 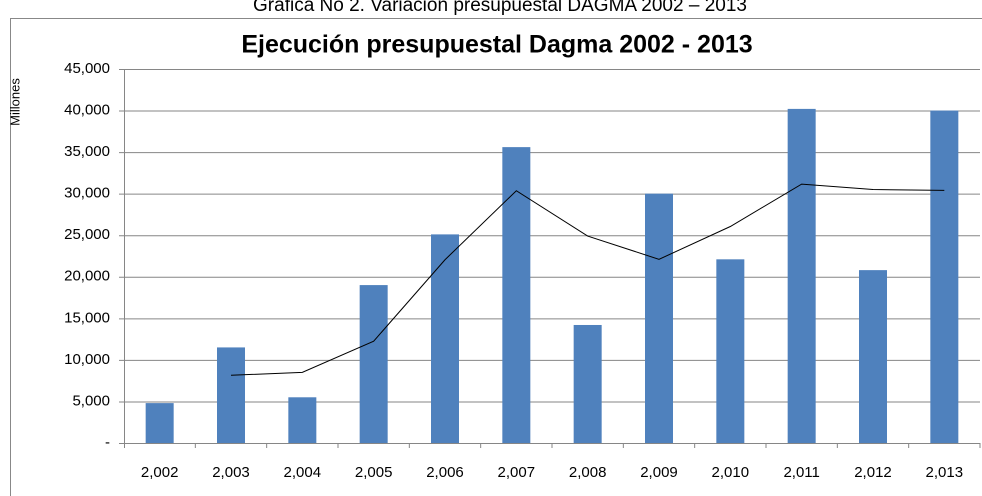 What do you see at coordinates (87, 193) in the screenshot?
I see `y-tick-label: 30,000` at bounding box center [87, 193].